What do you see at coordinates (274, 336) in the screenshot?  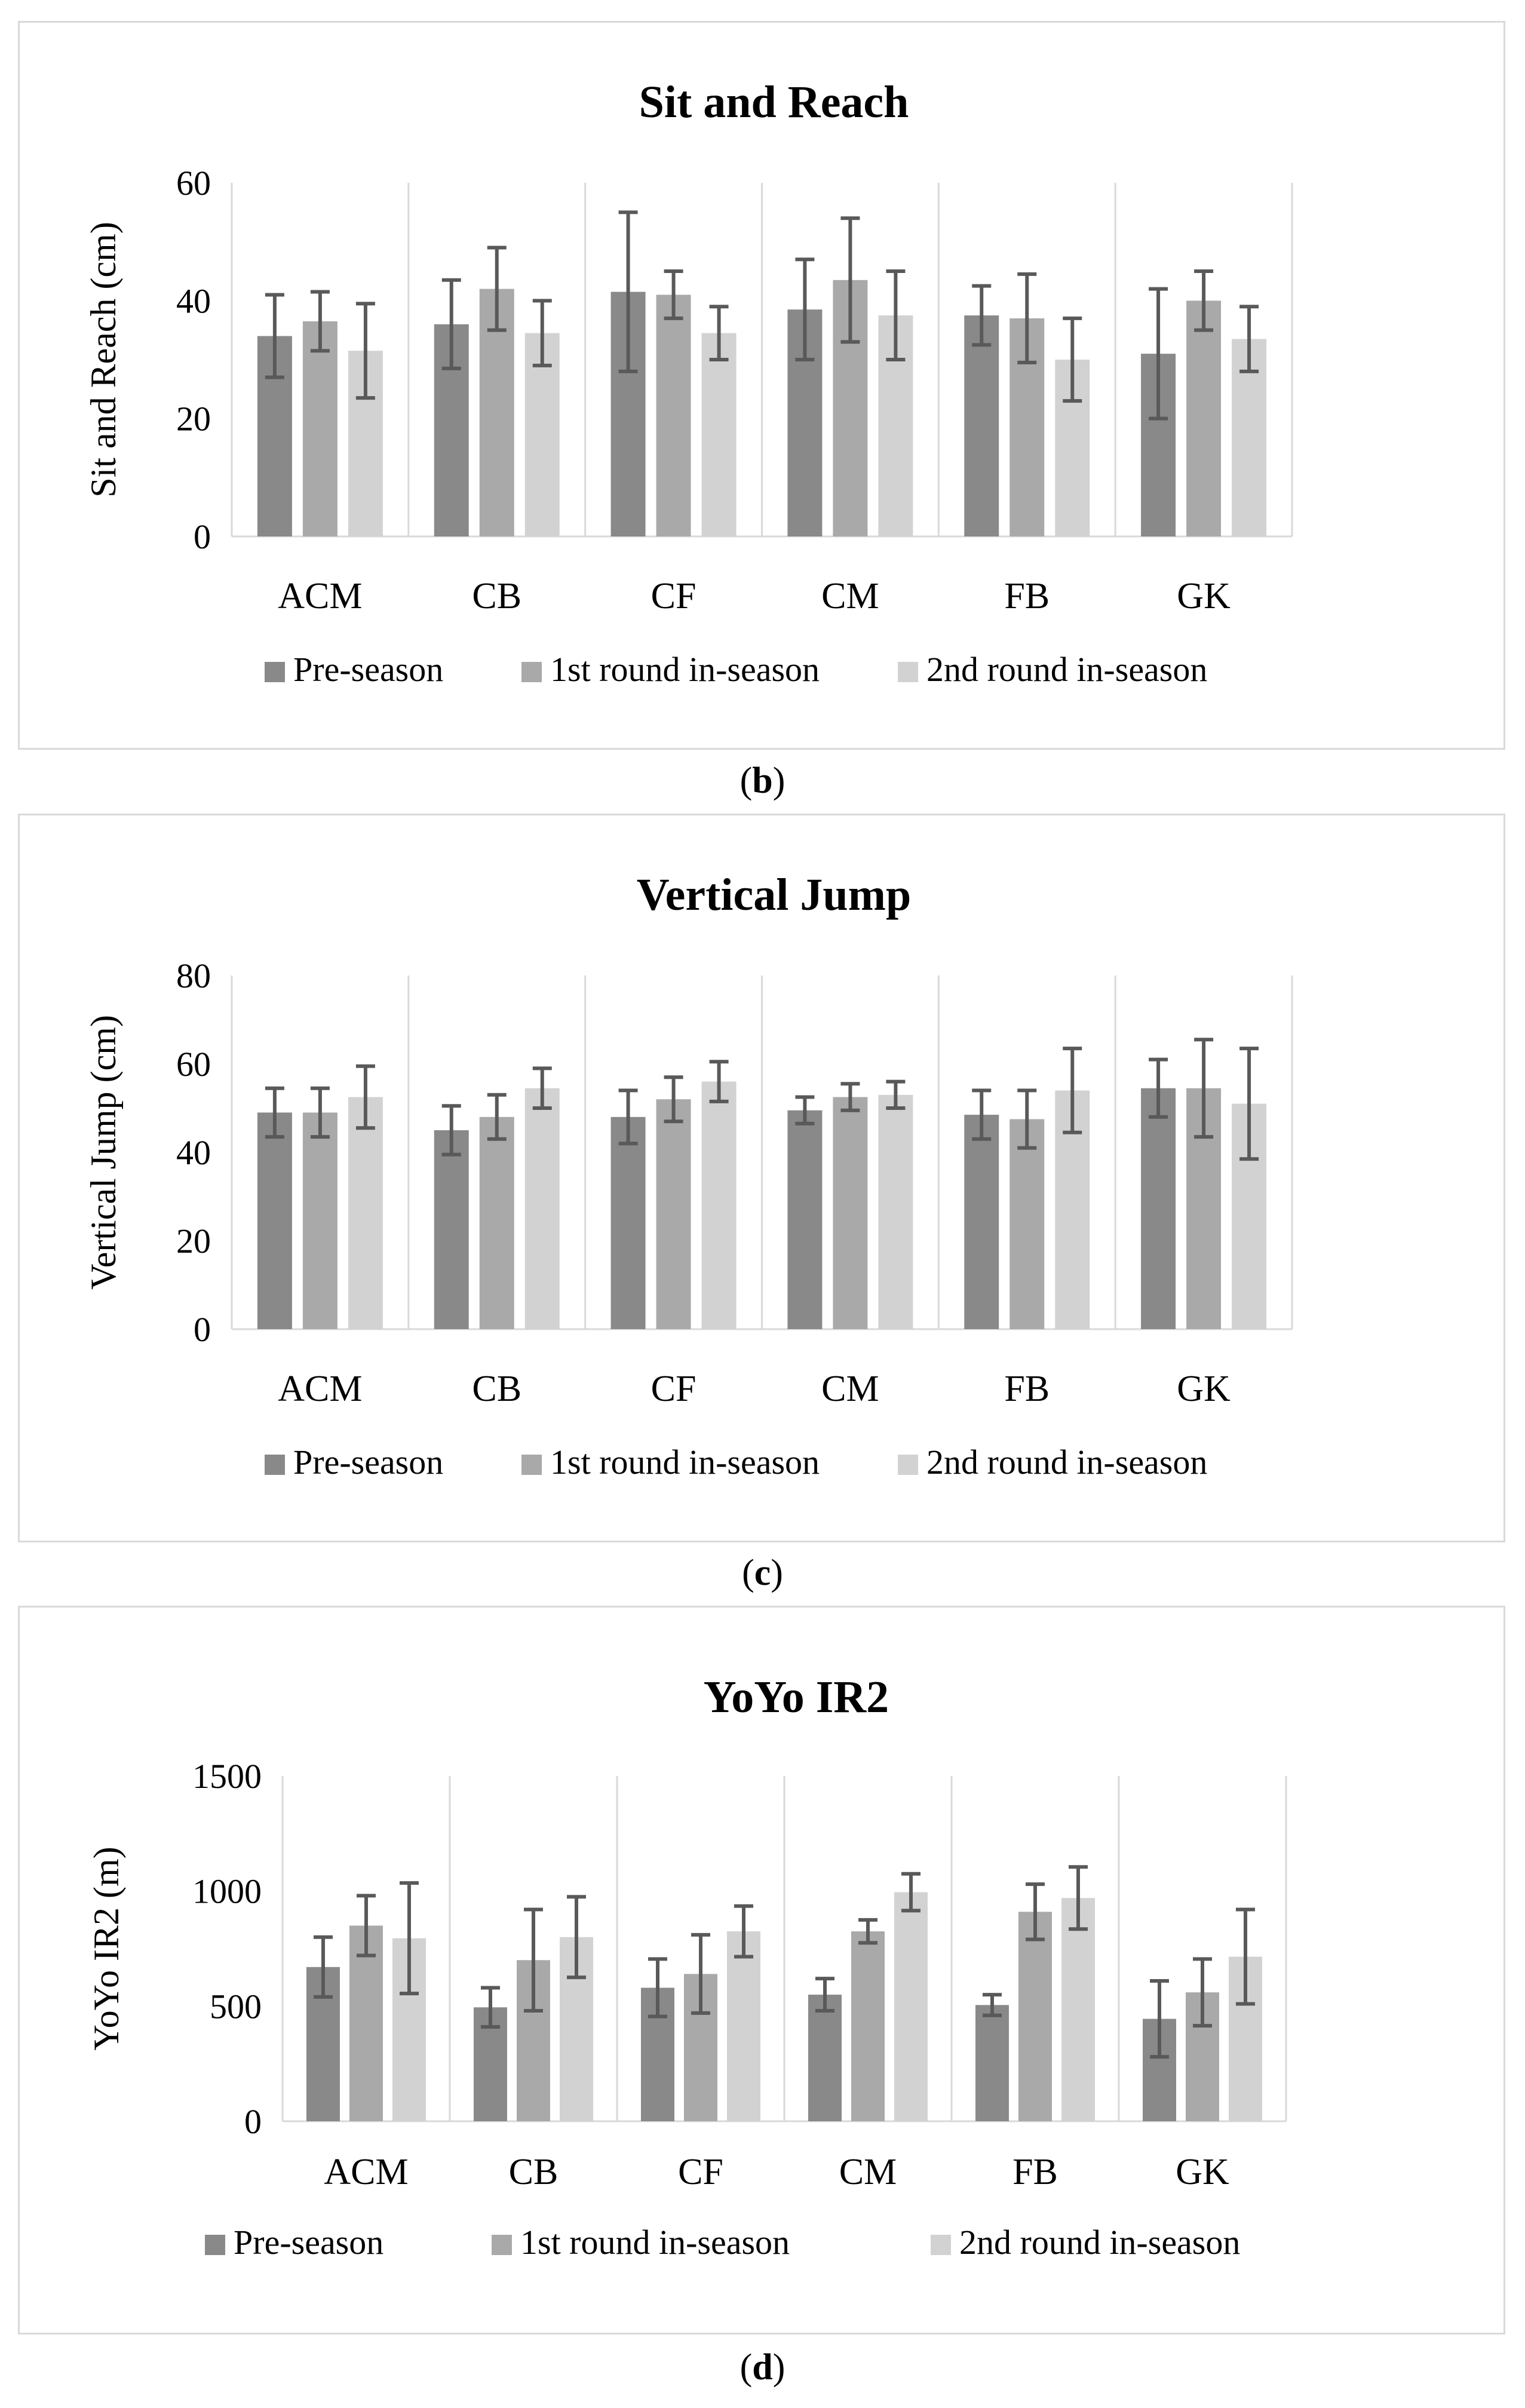 I see `error-bar-pre-acm` at bounding box center [274, 336].